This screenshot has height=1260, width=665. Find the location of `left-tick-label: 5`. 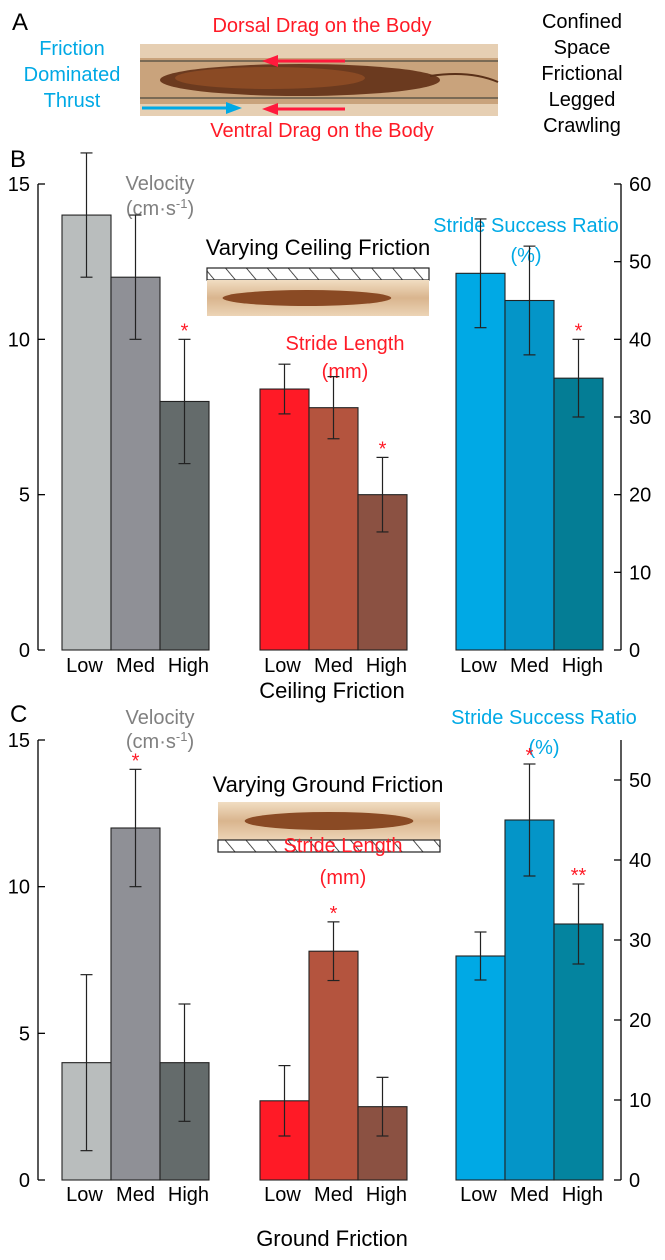

left-tick-label: 5 is located at coordinates (24, 496).